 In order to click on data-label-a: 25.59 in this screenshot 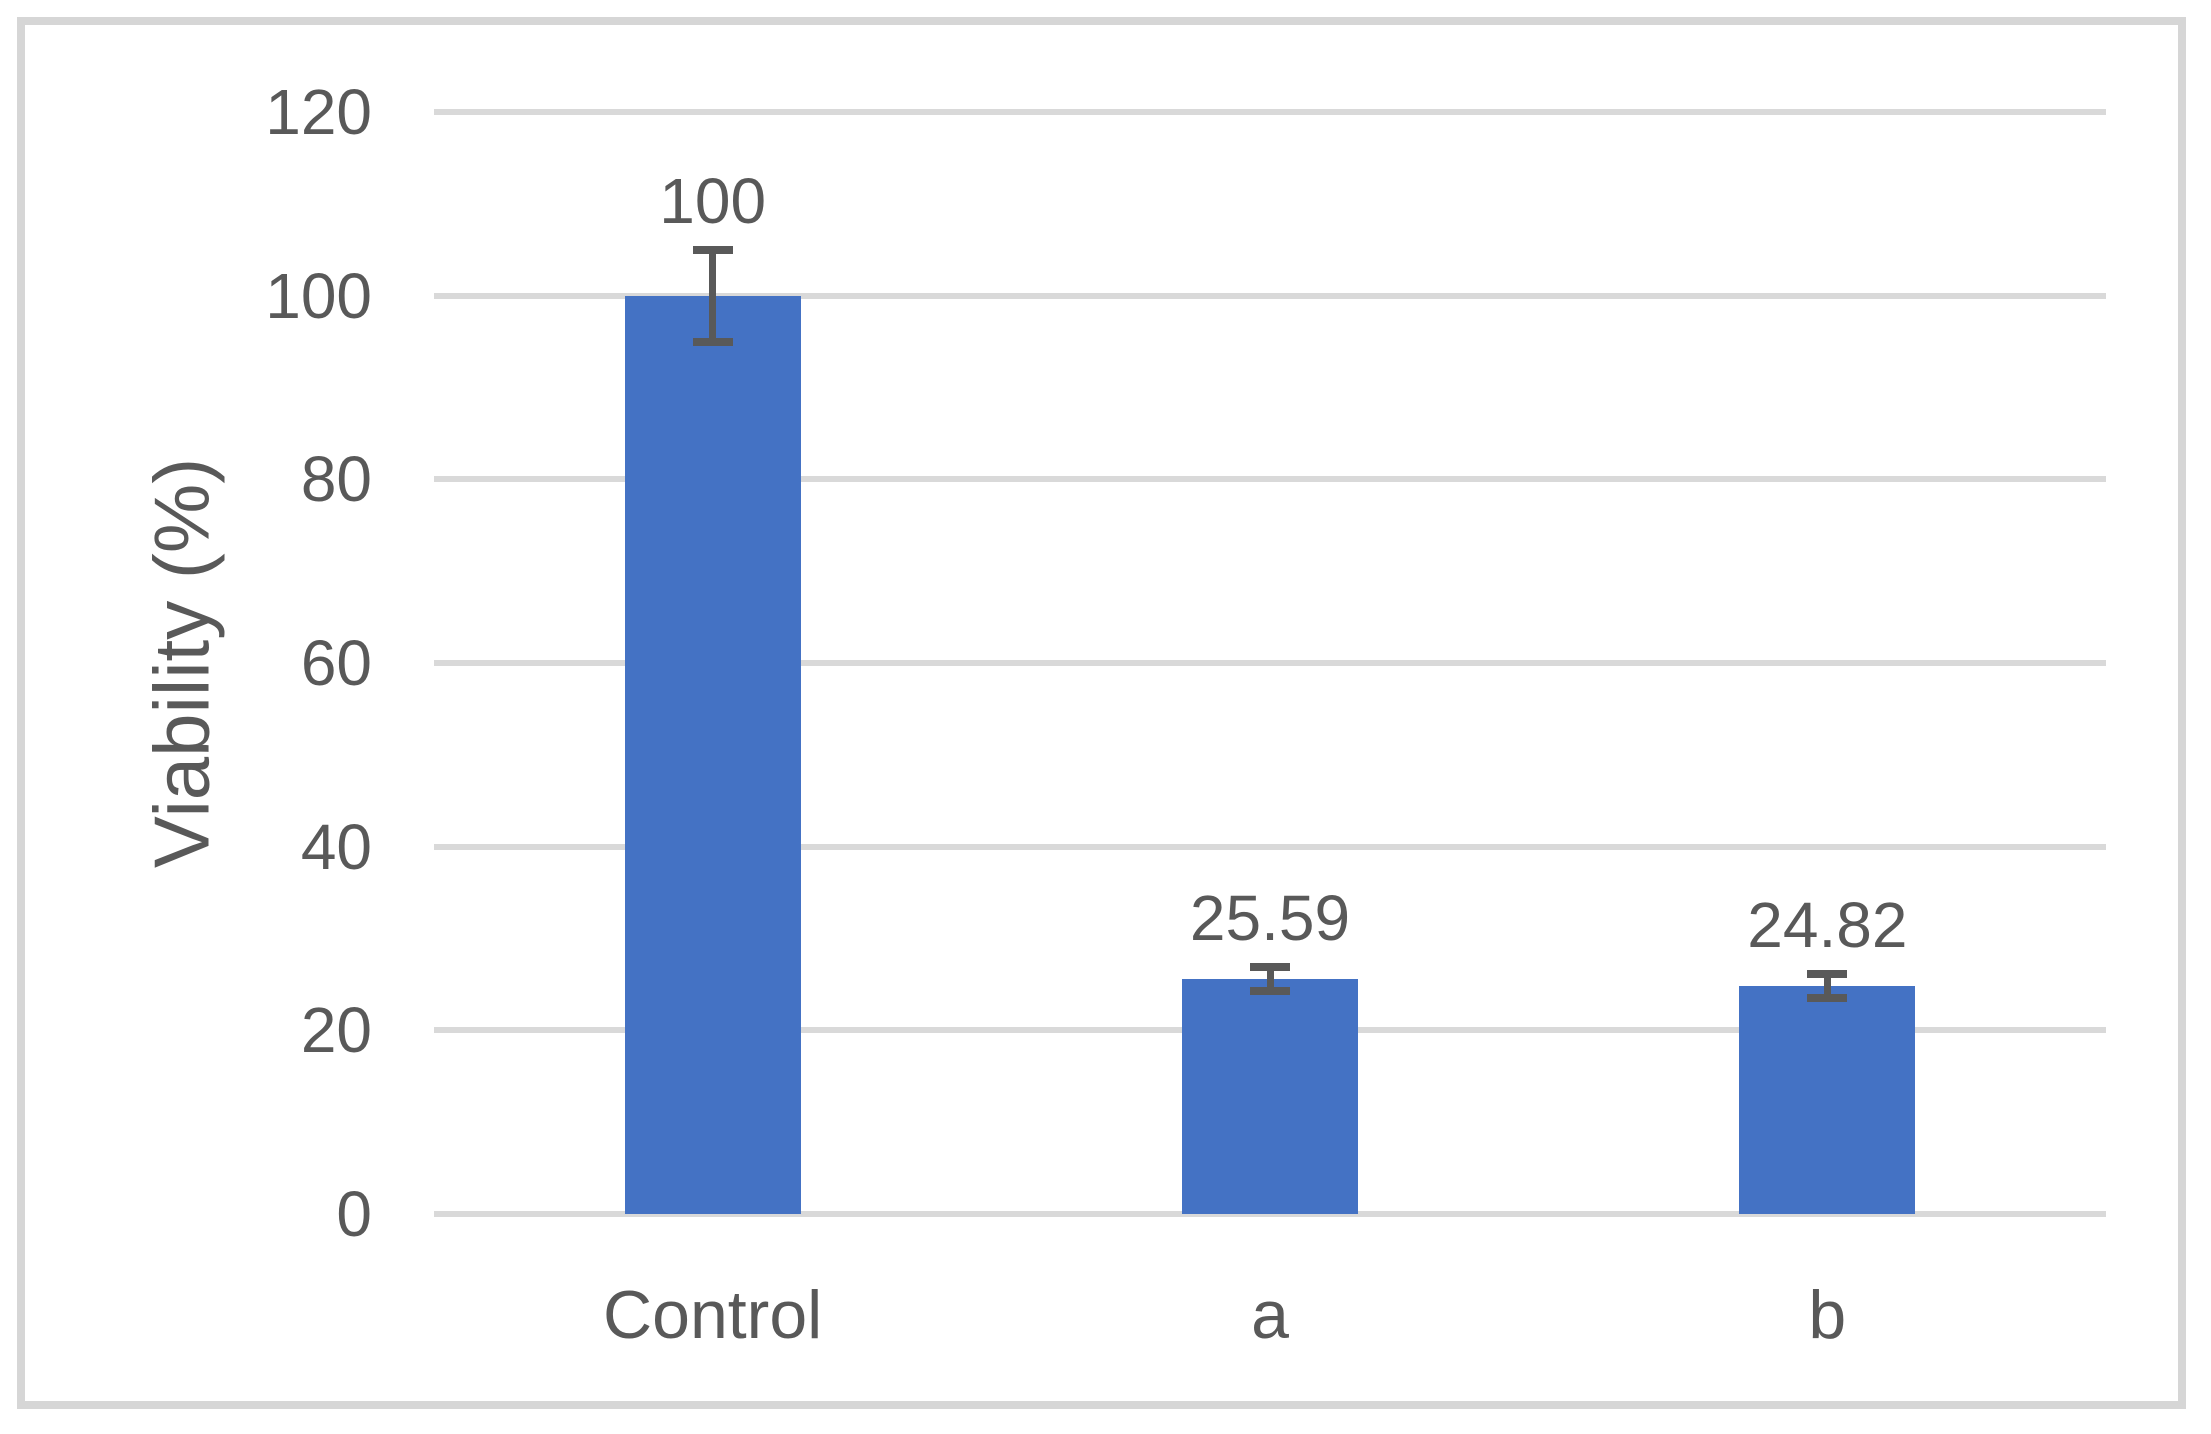, I will do `click(1270, 918)`.